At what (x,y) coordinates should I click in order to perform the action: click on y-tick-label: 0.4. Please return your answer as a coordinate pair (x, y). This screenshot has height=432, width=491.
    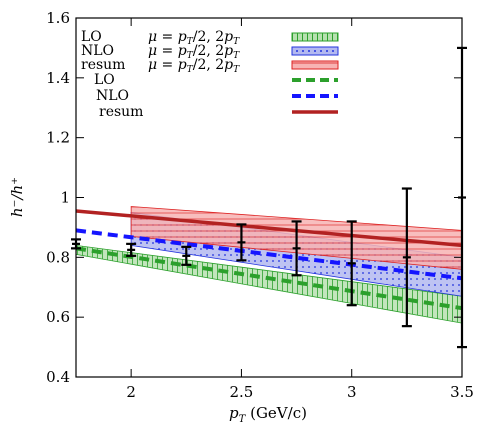
    Looking at the image, I should click on (58, 377).